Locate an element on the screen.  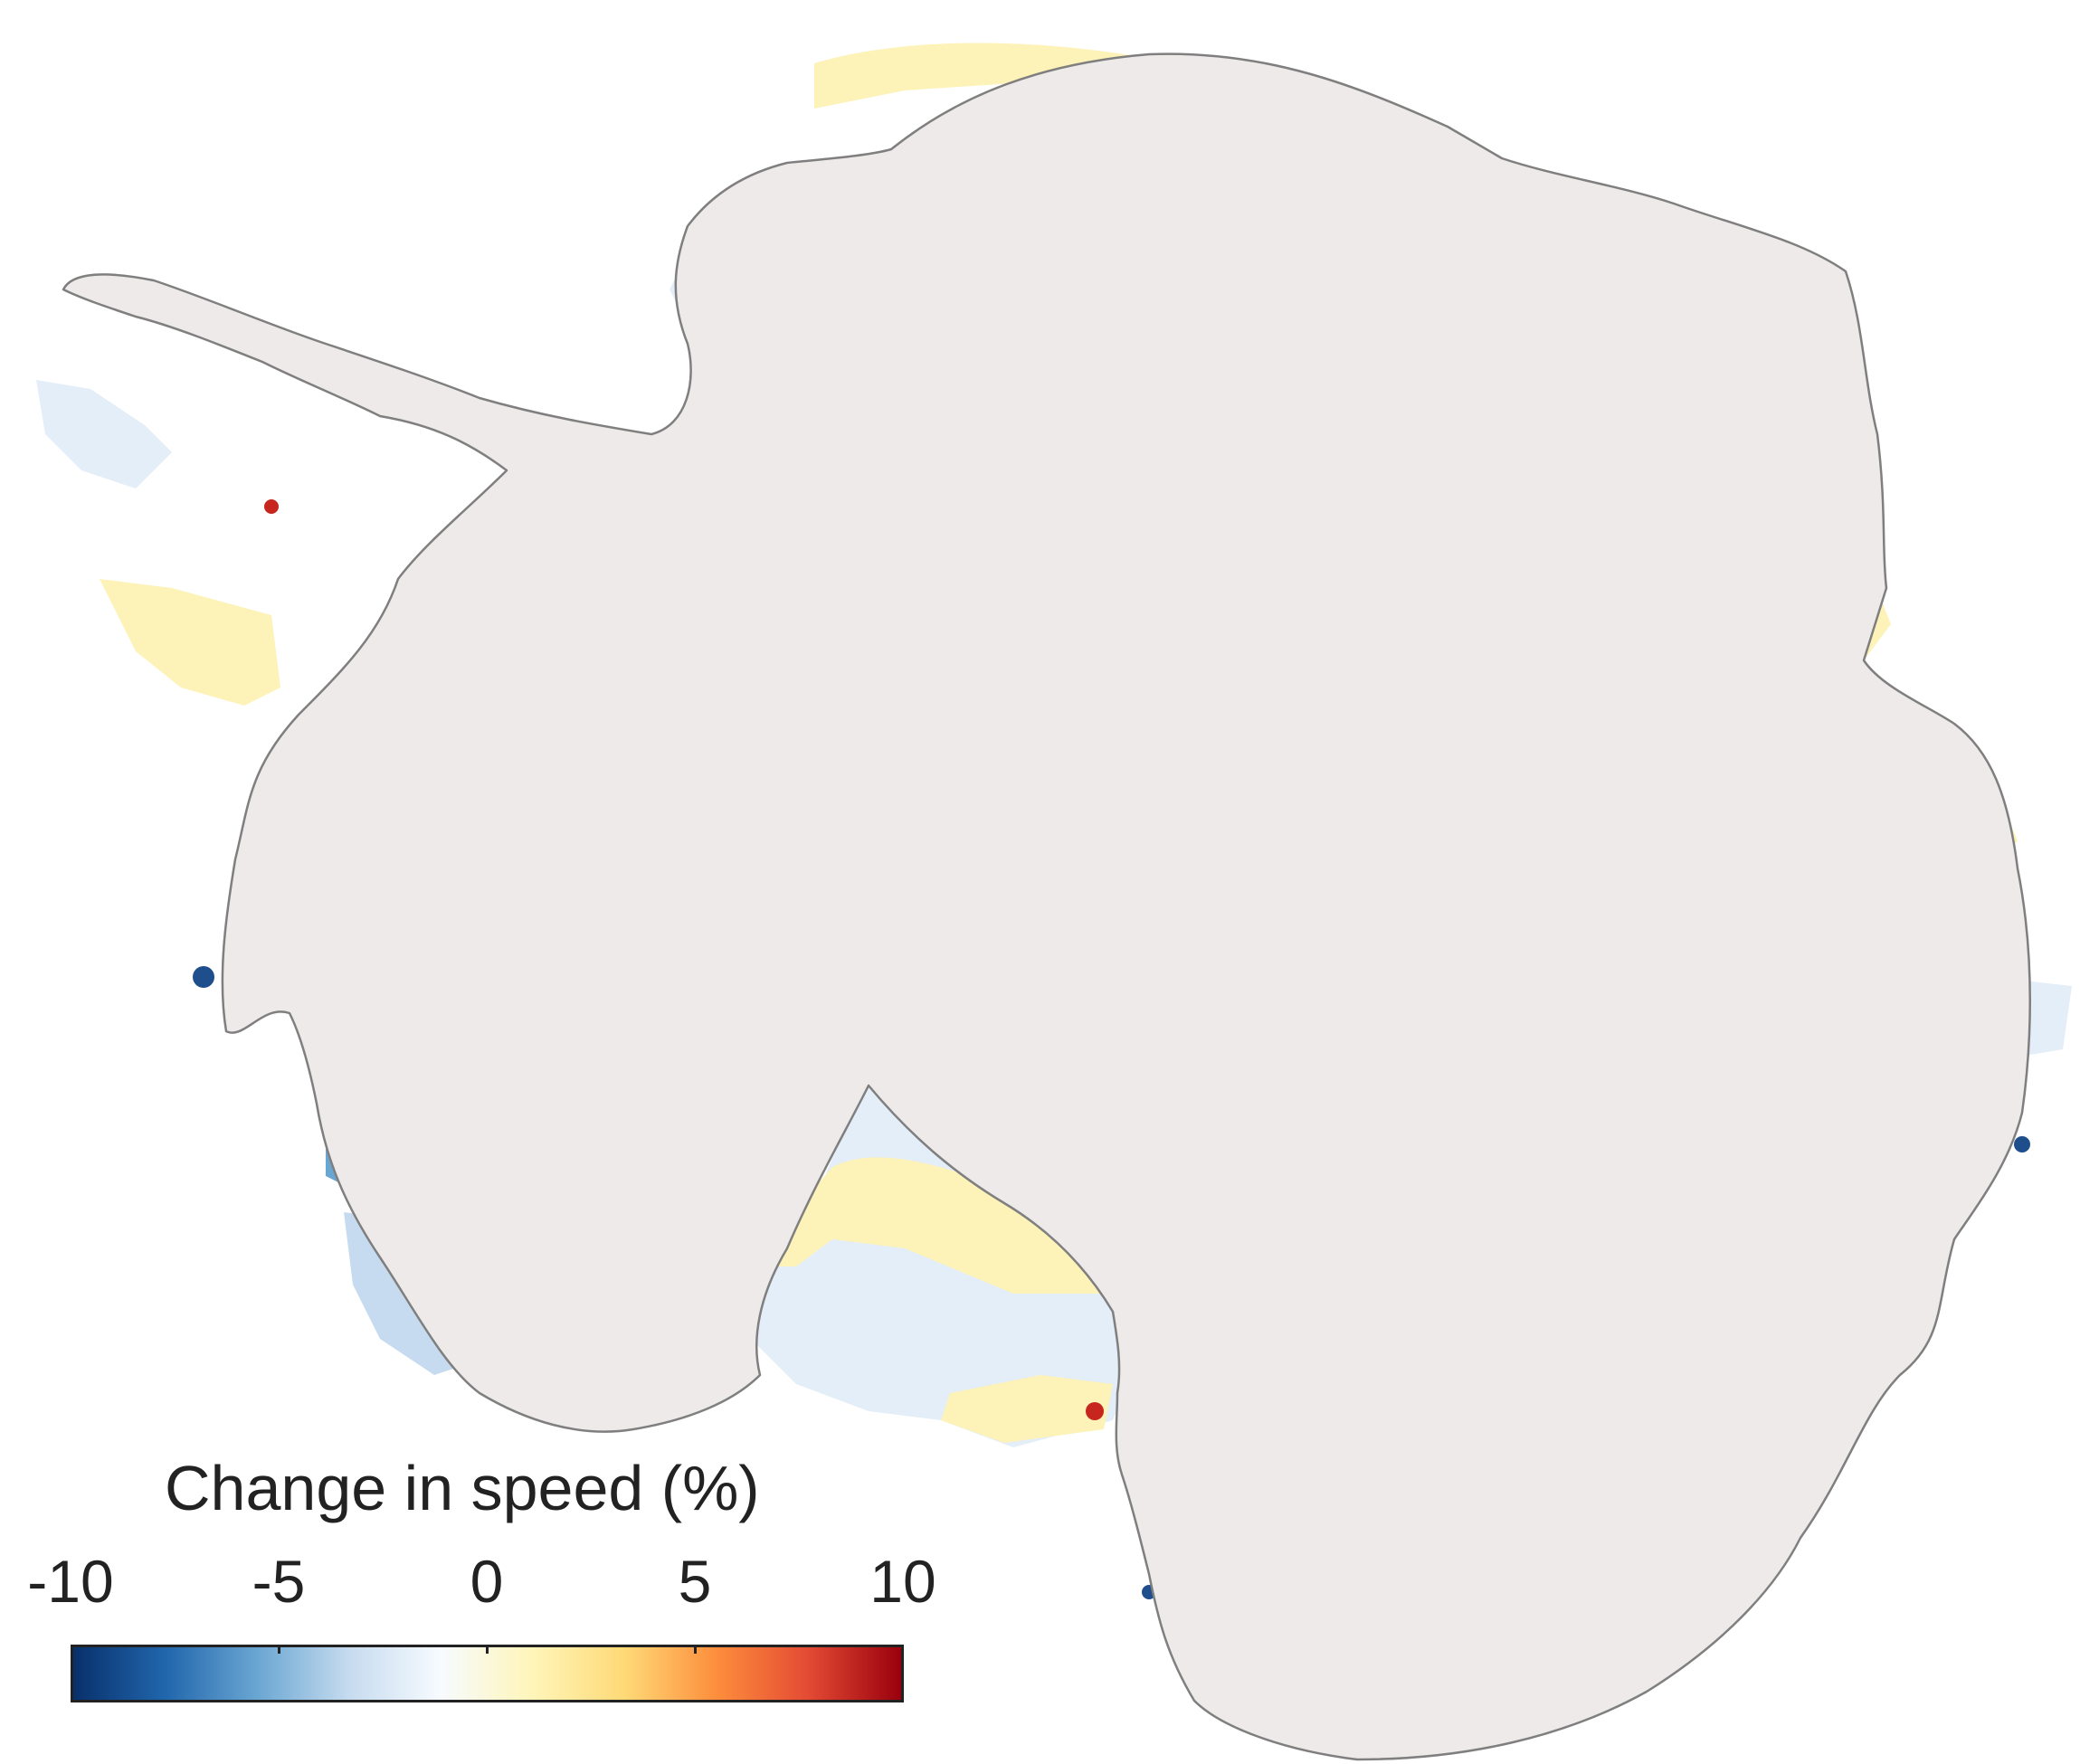
colorbar-tick-label: -5 is located at coordinates (279, 1581).